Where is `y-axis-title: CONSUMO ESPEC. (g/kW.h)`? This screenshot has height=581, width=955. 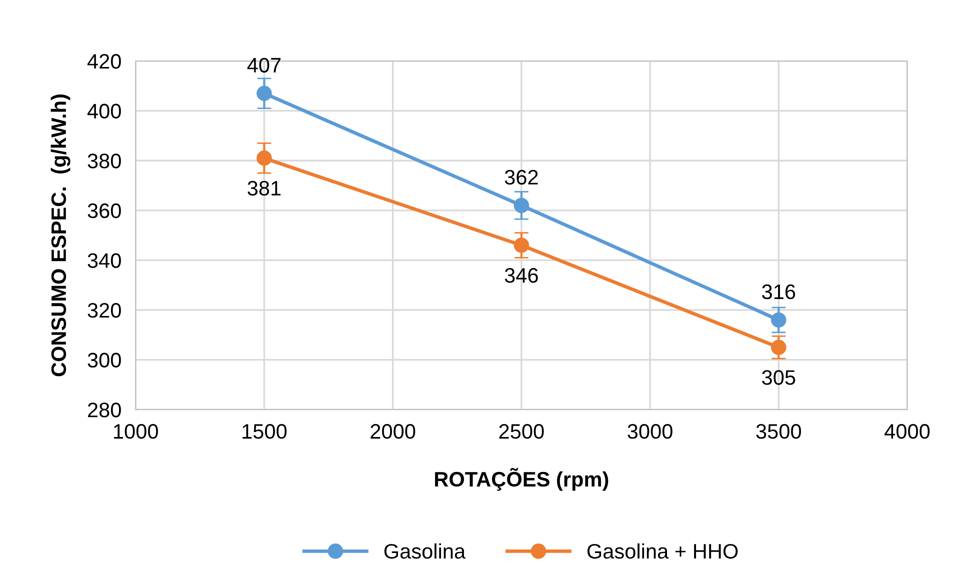
y-axis-title: CONSUMO ESPEC. (g/kW.h) is located at coordinates (60, 235).